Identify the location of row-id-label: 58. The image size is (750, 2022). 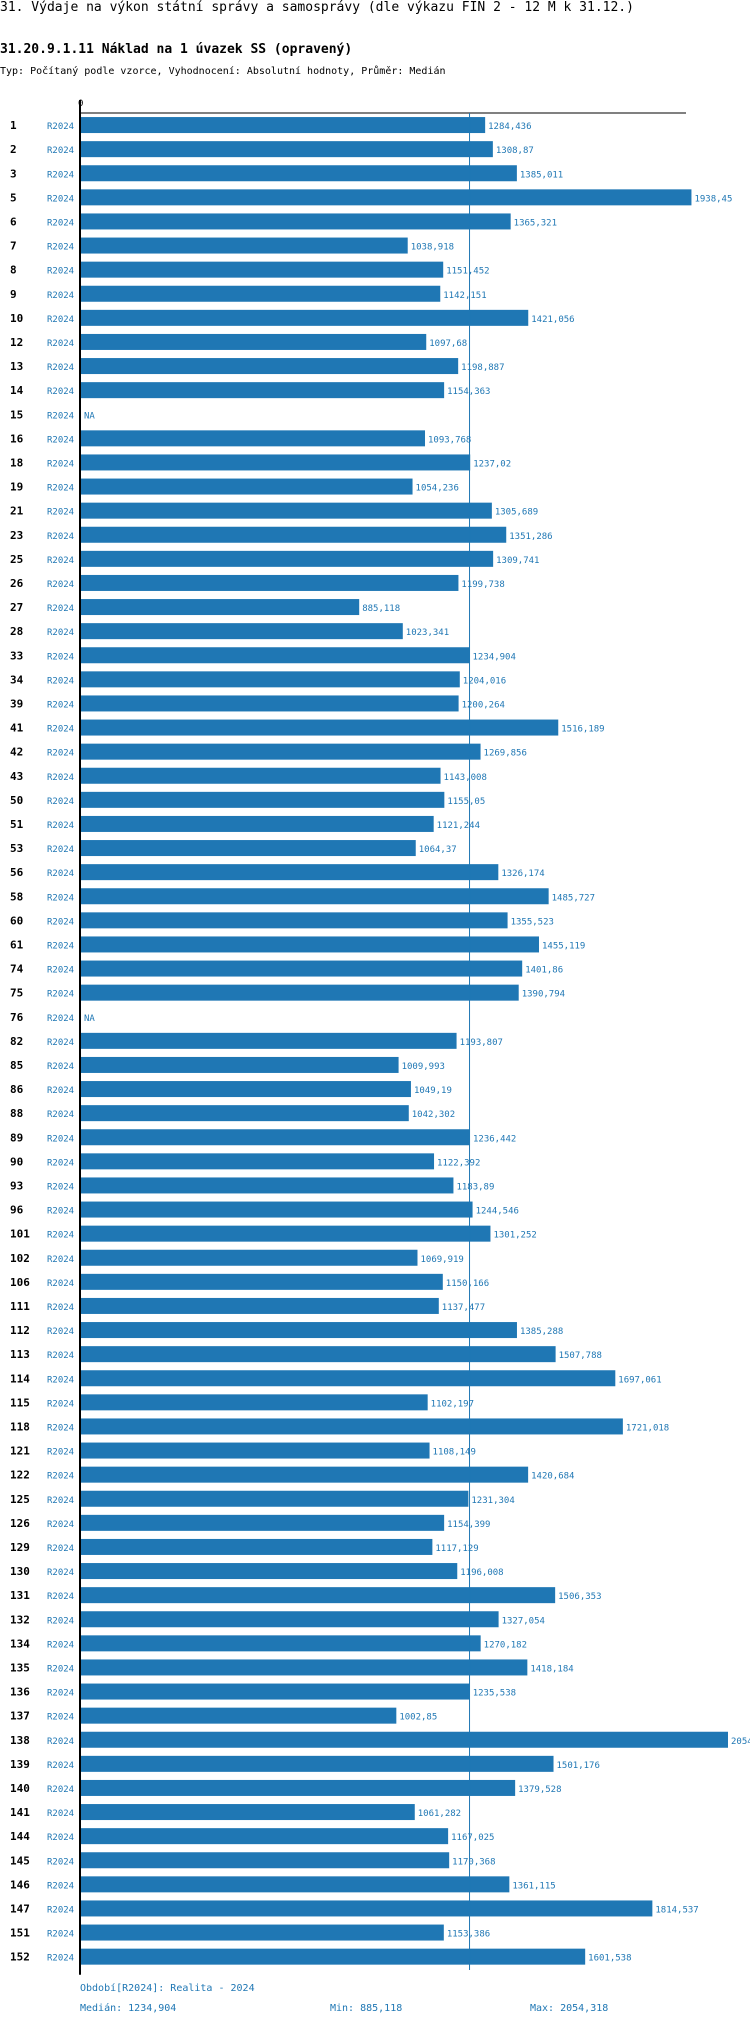
(16, 896).